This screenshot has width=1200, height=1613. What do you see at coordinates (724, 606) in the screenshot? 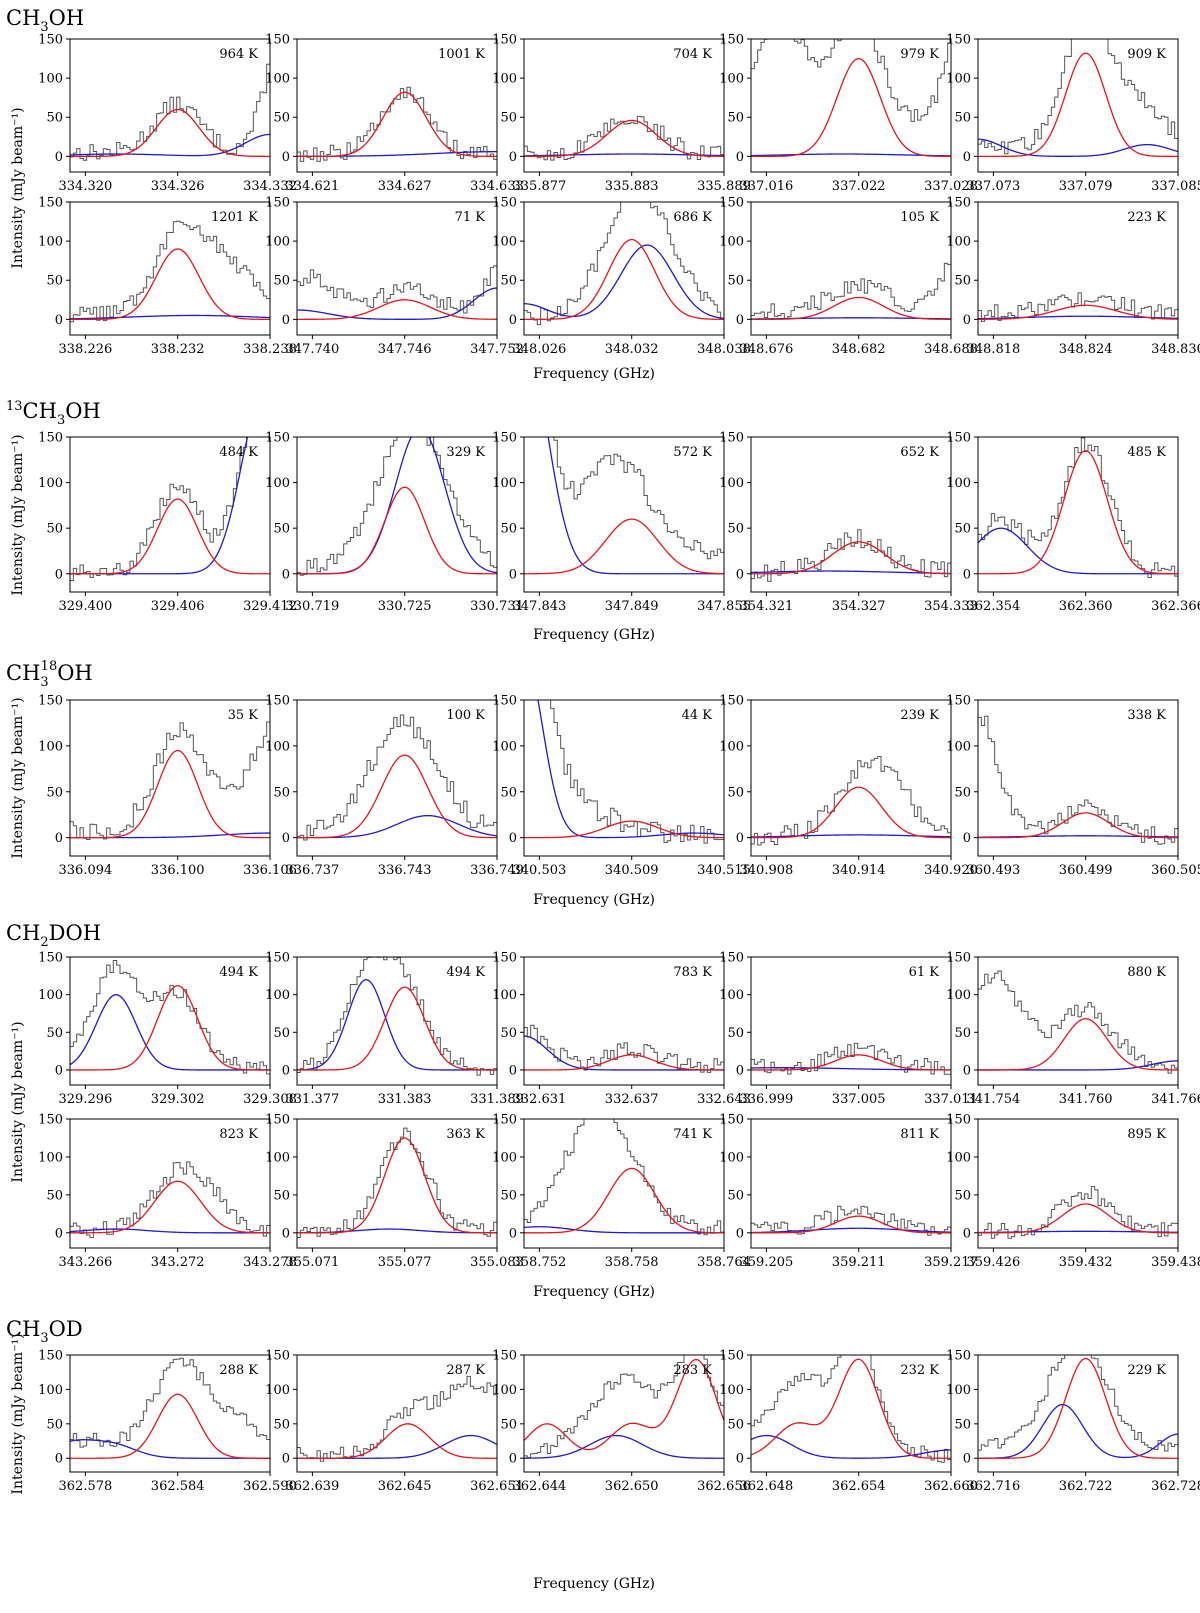
I see `x-tick-label: 347.855` at bounding box center [724, 606].